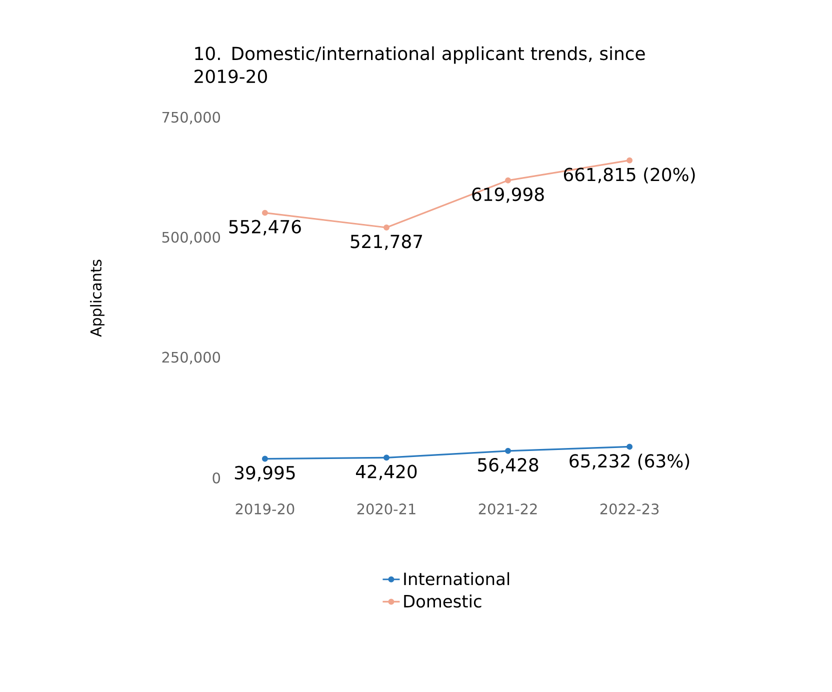 The height and width of the screenshot is (692, 832). What do you see at coordinates (264, 474) in the screenshot?
I see `data-label: 39,995` at bounding box center [264, 474].